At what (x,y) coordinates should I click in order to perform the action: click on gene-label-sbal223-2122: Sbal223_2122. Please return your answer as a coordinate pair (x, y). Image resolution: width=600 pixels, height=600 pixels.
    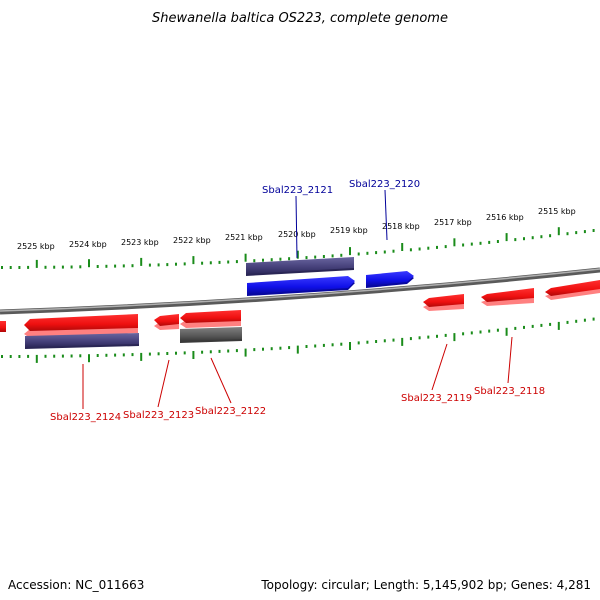
    Looking at the image, I should click on (230, 411).